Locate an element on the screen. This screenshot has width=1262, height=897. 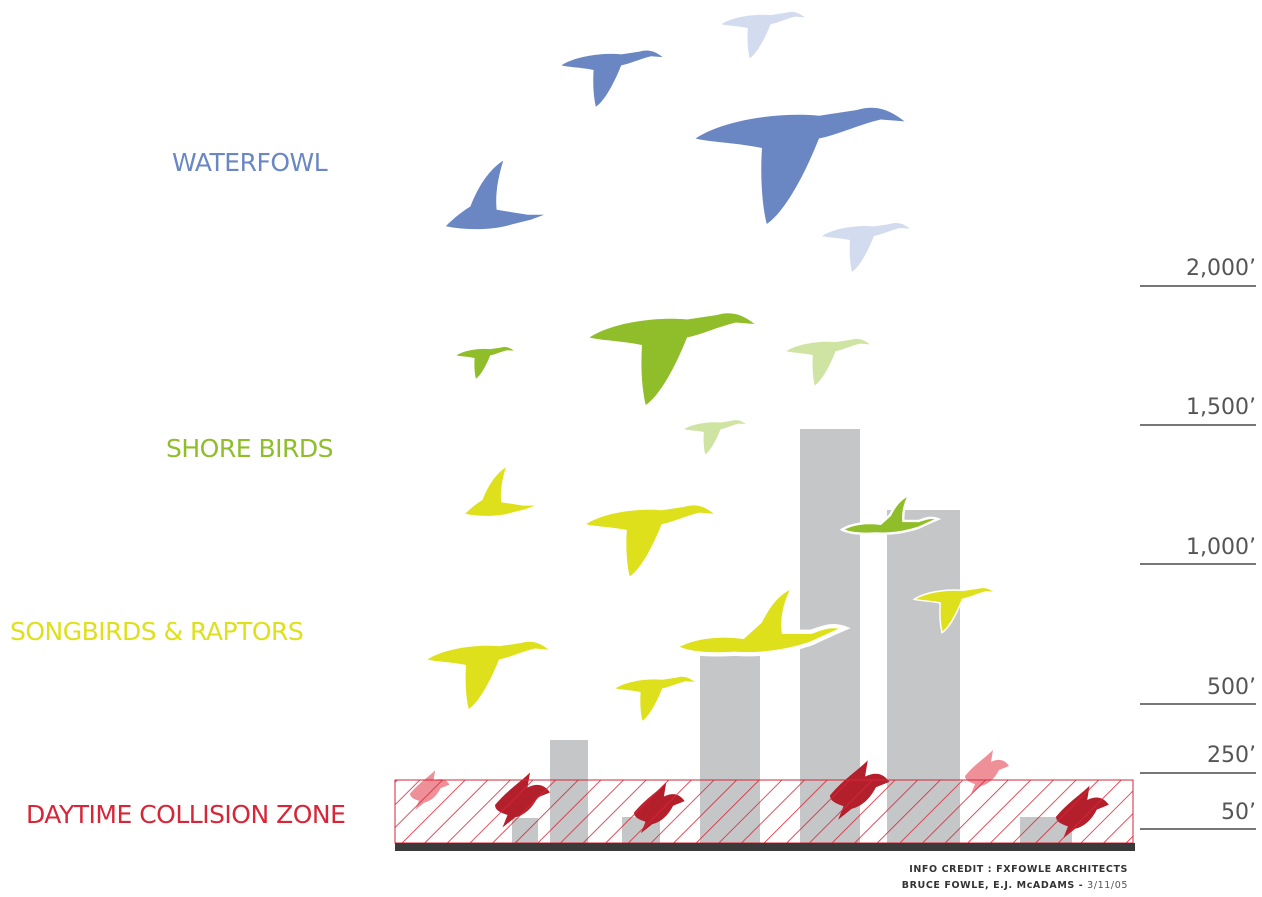
altitude-250: 250’ is located at coordinates (1231, 755).